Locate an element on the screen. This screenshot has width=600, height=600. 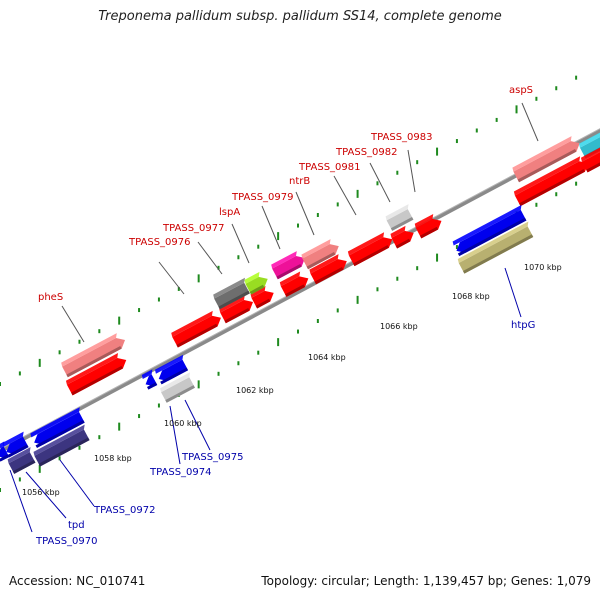
TPASS_0970-feature is located at coordinates (5, 451).